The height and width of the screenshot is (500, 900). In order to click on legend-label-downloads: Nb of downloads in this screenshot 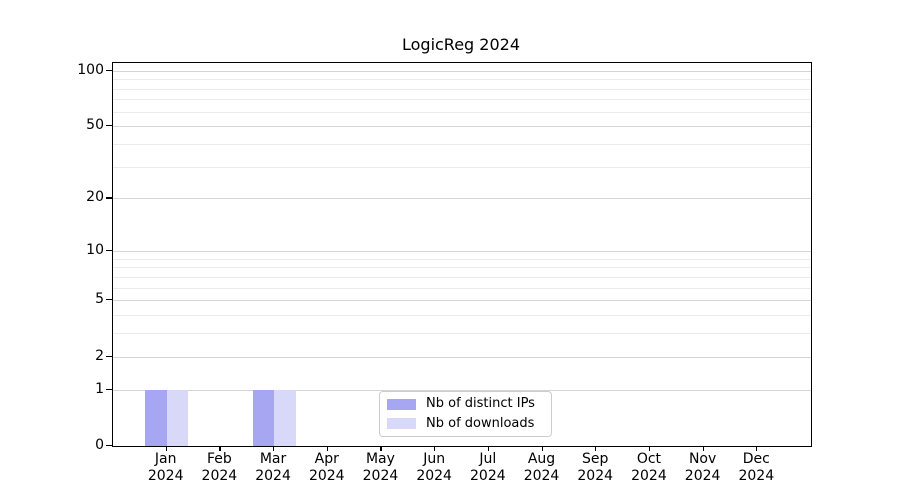, I will do `click(480, 423)`.